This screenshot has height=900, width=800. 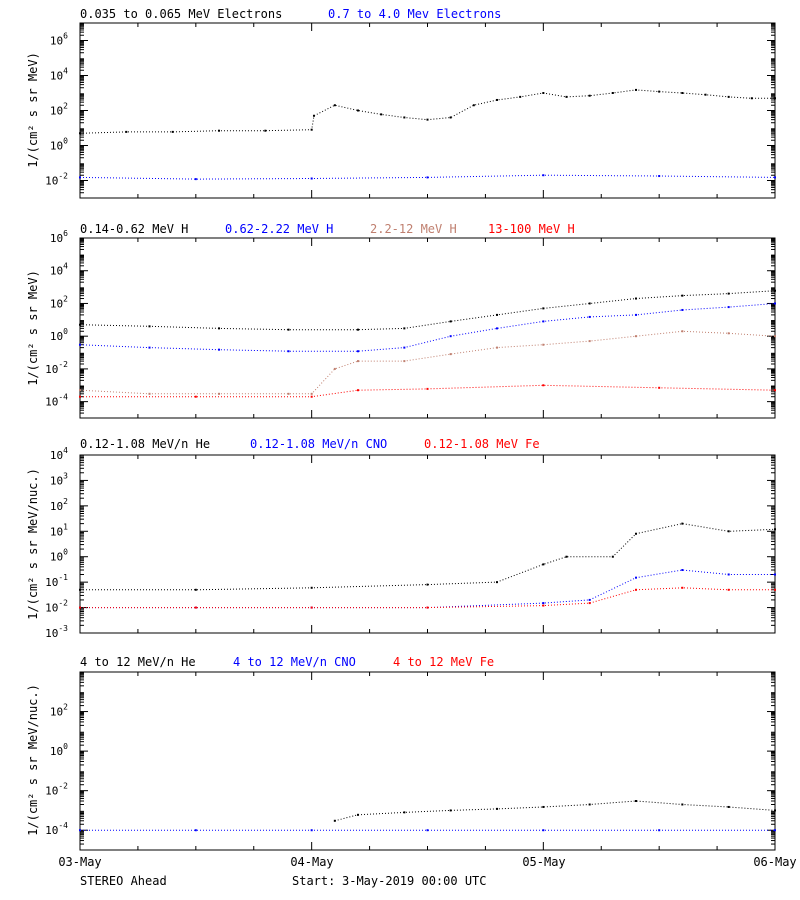 I want to click on legend-label-black: 0.12-1.08 MeV/n He, so click(x=145, y=444).